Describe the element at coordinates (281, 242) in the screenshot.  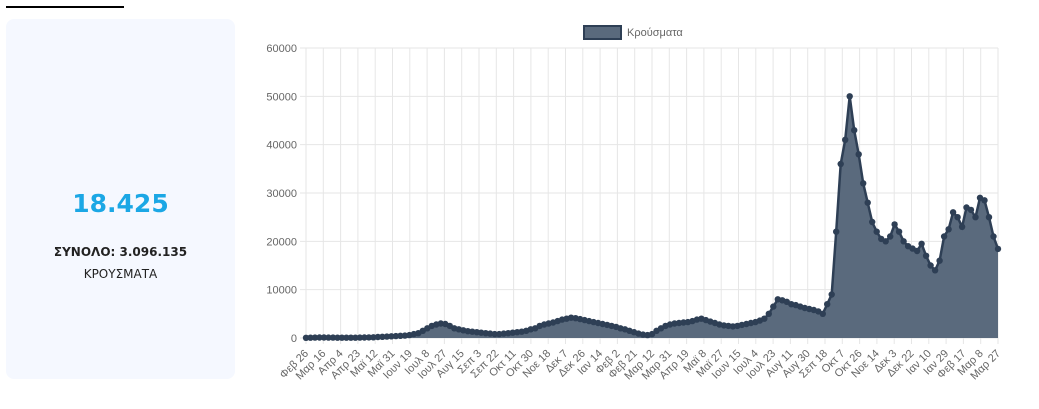
I see `y-tick-label: 20000` at that location.